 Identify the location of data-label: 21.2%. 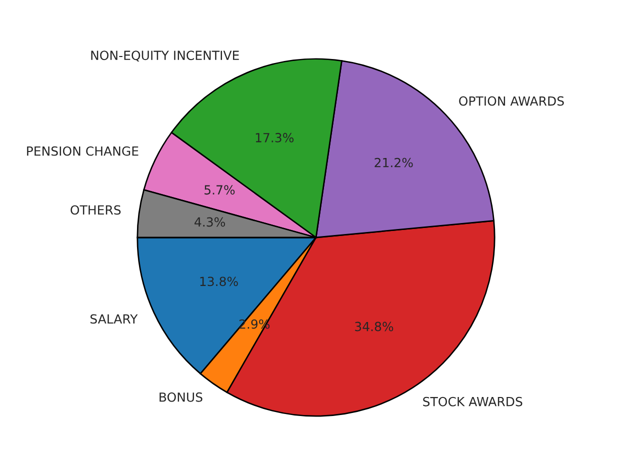
(393, 163).